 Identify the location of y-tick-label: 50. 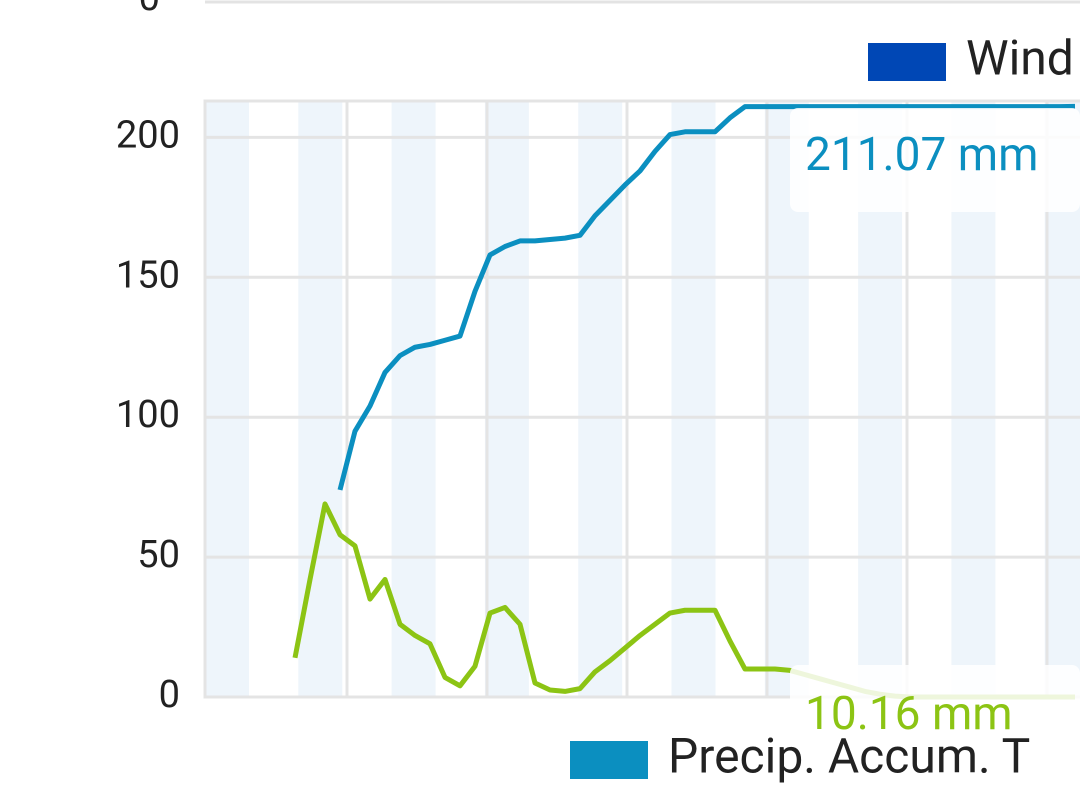
(158, 555).